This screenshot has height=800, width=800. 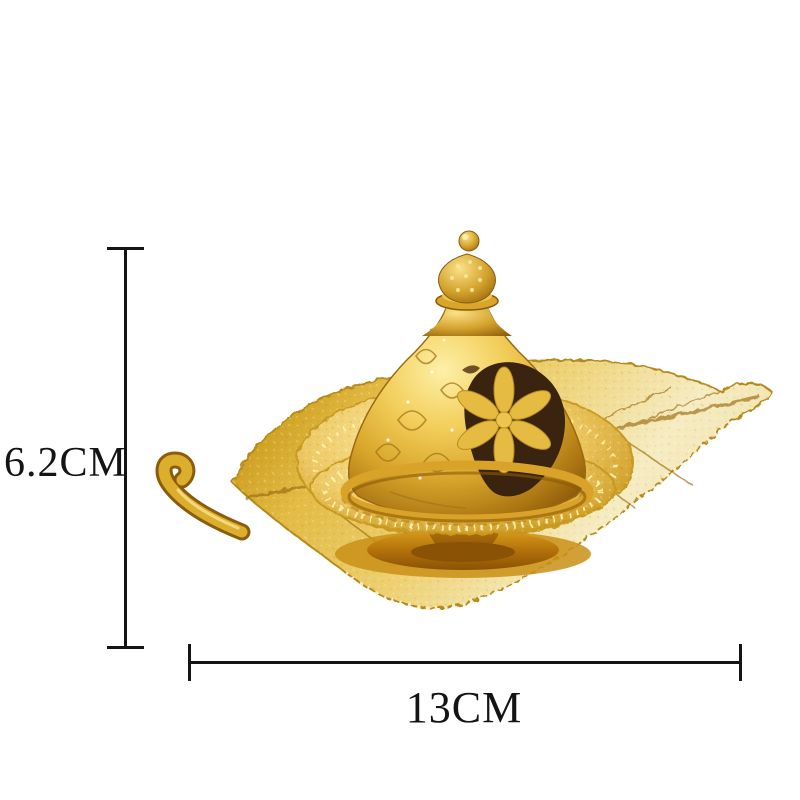 I want to click on height-dimension-cap-top, so click(x=125, y=248).